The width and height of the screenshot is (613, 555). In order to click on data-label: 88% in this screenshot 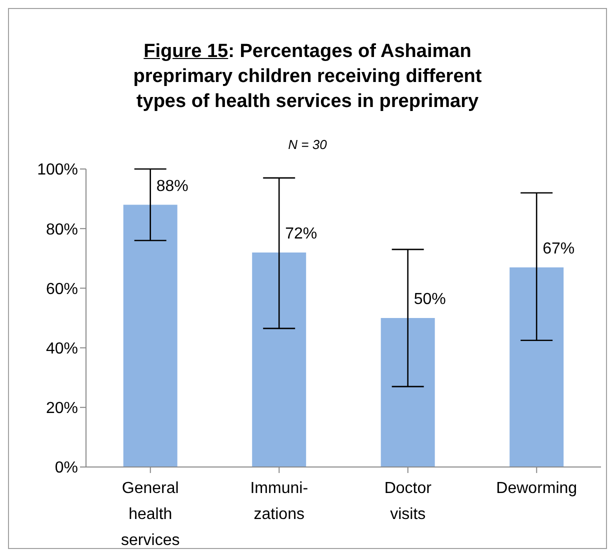, I will do `click(172, 186)`.